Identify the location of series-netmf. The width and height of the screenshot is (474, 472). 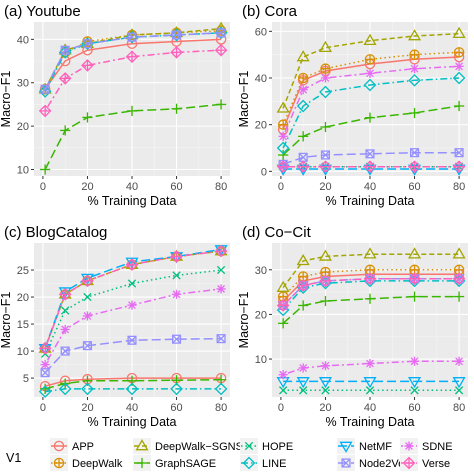
(371, 383).